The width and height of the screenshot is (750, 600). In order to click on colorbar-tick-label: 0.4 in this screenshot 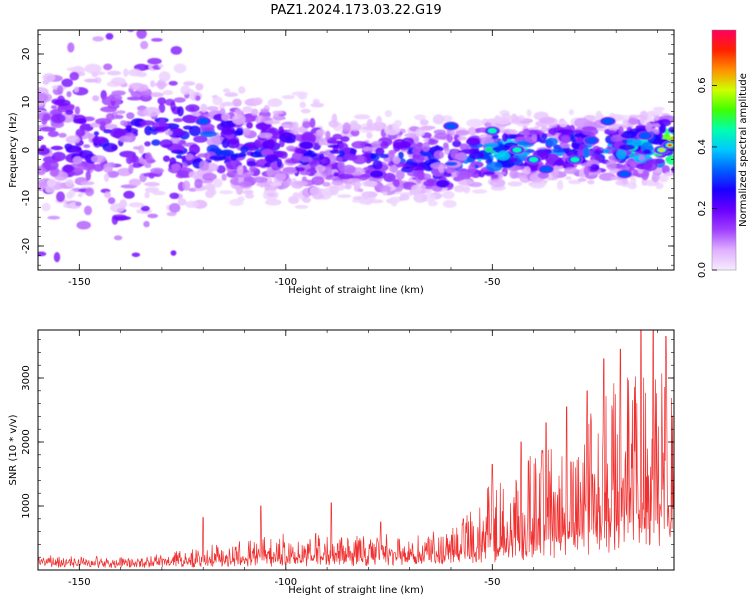, I will do `click(702, 147)`.